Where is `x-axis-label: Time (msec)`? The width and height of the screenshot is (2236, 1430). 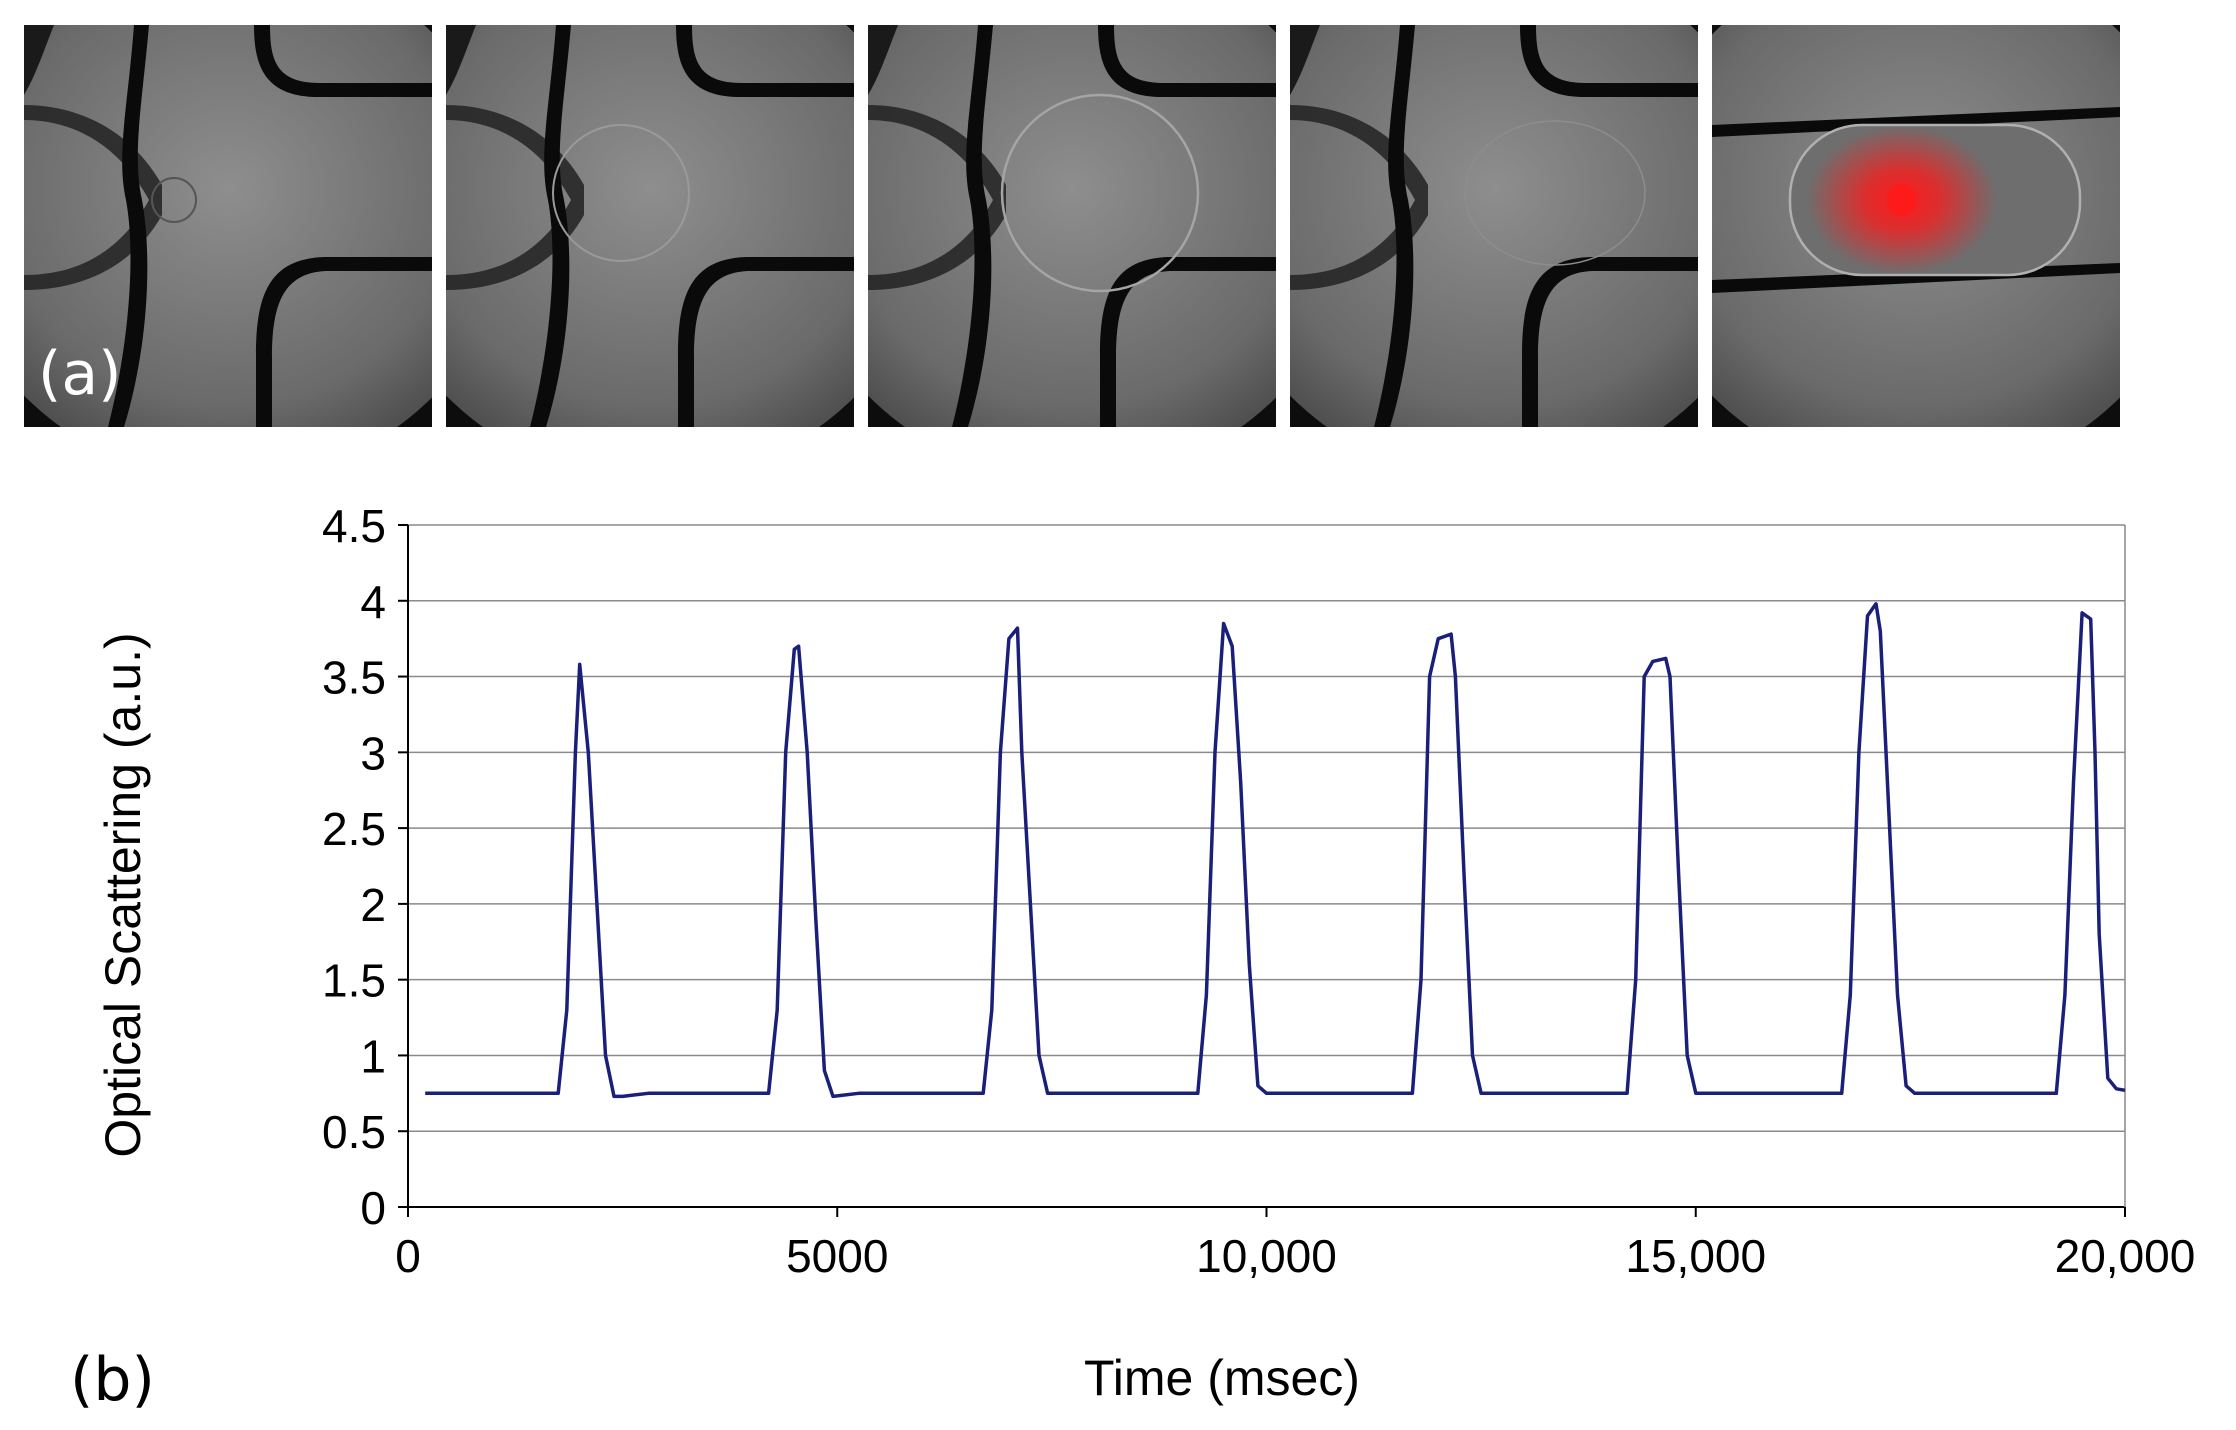 x-axis-label: Time (msec) is located at coordinates (1222, 1378).